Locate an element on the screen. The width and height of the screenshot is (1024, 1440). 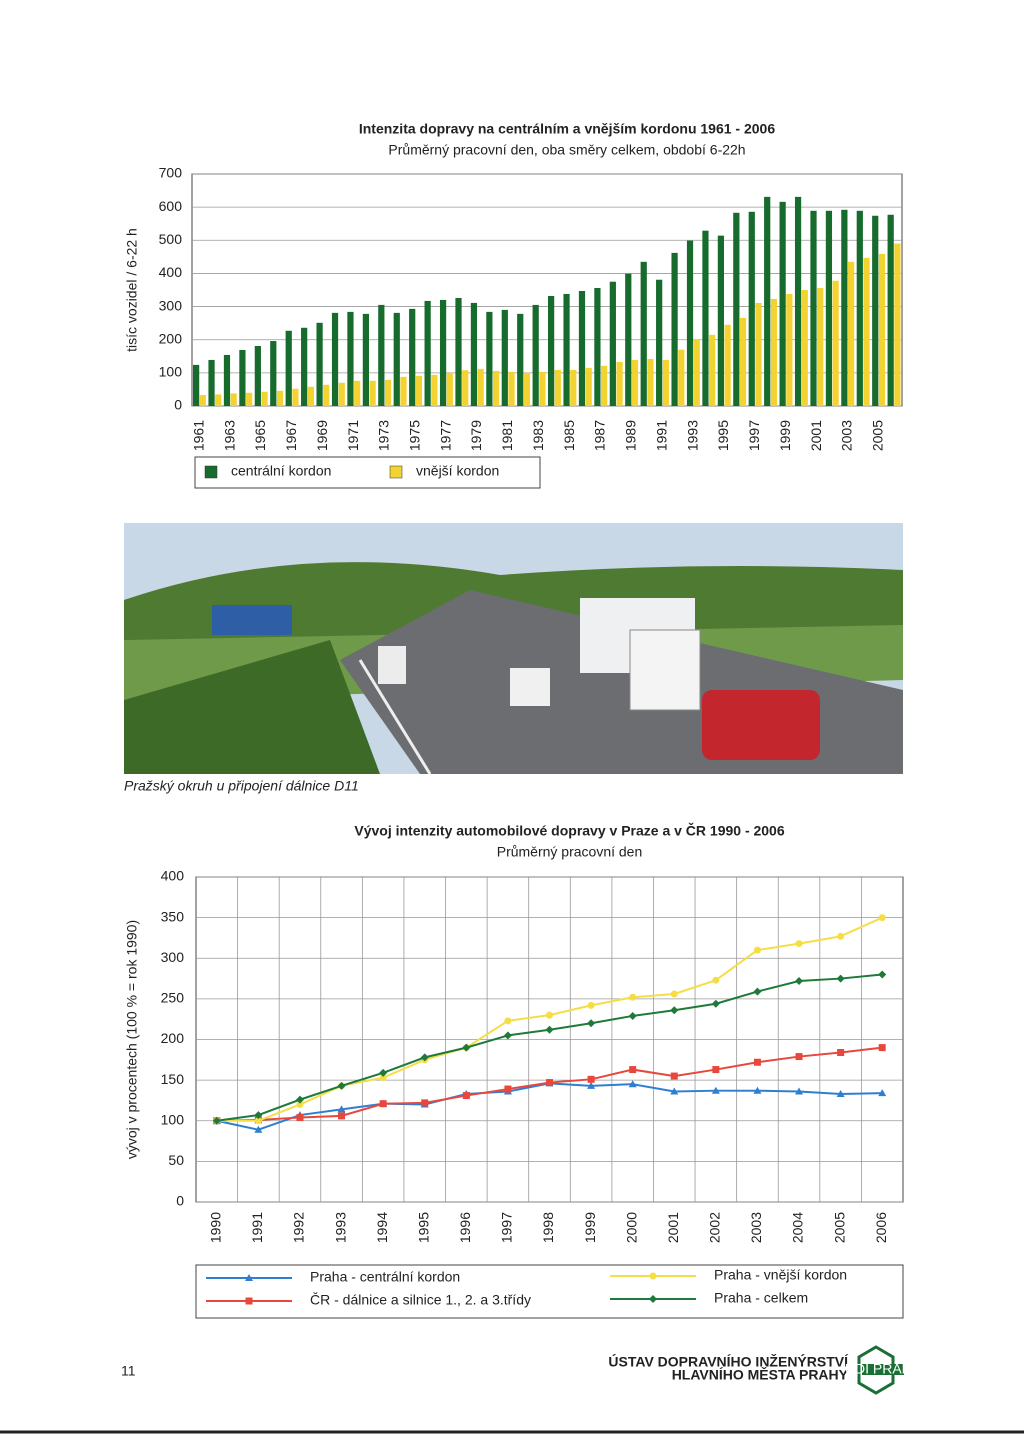
x-tick-label: 1992 is located at coordinates (299, 1227).